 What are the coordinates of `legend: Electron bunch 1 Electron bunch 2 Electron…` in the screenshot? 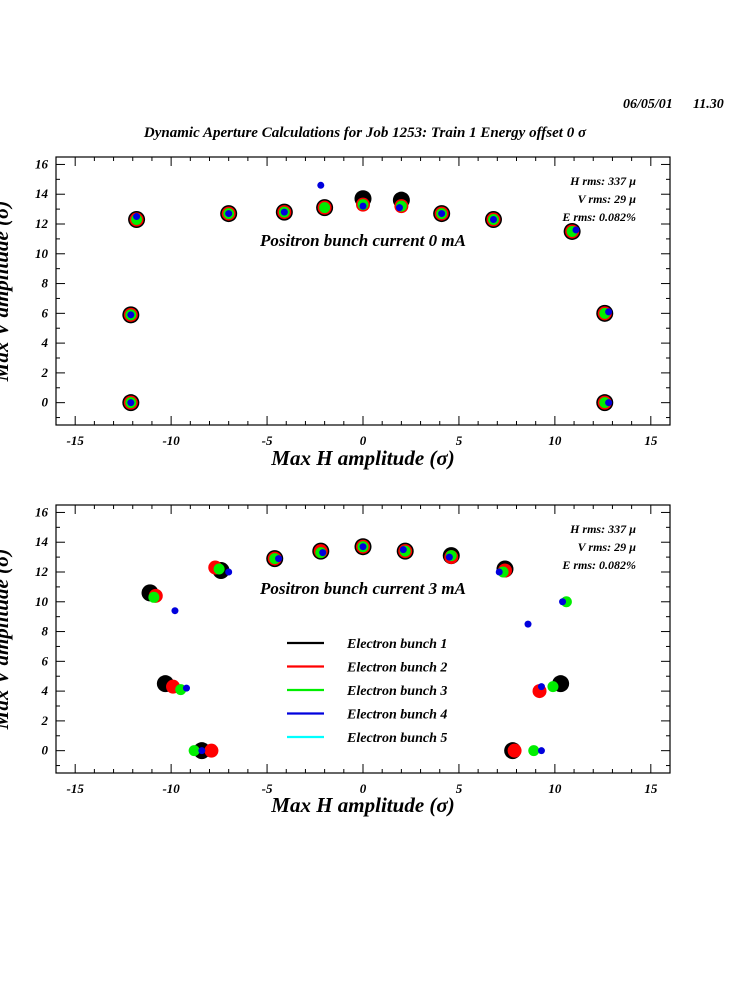 It's located at (367, 691).